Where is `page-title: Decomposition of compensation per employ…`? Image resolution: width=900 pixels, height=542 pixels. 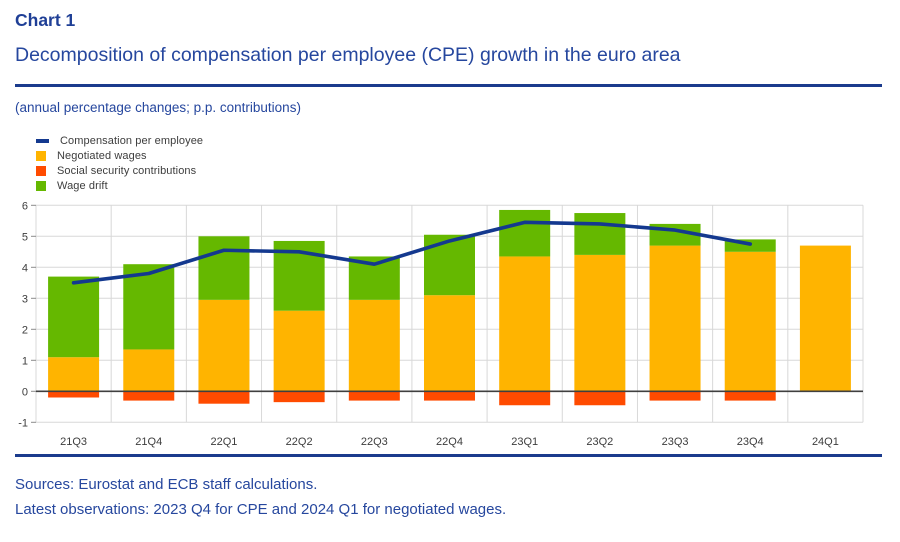 page-title: Decomposition of compensation per employ… is located at coordinates (348, 55).